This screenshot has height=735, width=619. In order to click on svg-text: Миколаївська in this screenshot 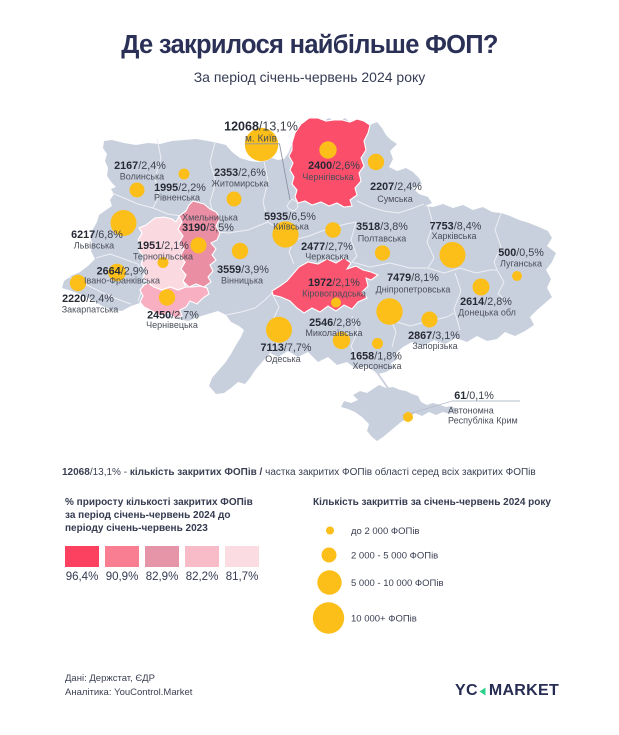, I will do `click(333, 333)`.